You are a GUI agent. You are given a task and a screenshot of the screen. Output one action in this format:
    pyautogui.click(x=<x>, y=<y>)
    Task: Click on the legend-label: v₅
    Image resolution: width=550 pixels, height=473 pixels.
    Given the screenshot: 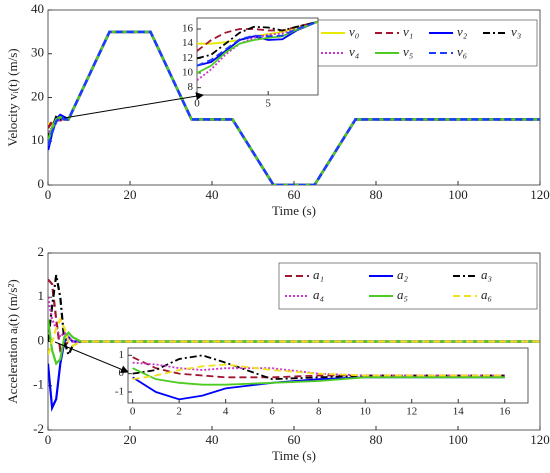 What is the action you would take?
    pyautogui.click(x=408, y=51)
    